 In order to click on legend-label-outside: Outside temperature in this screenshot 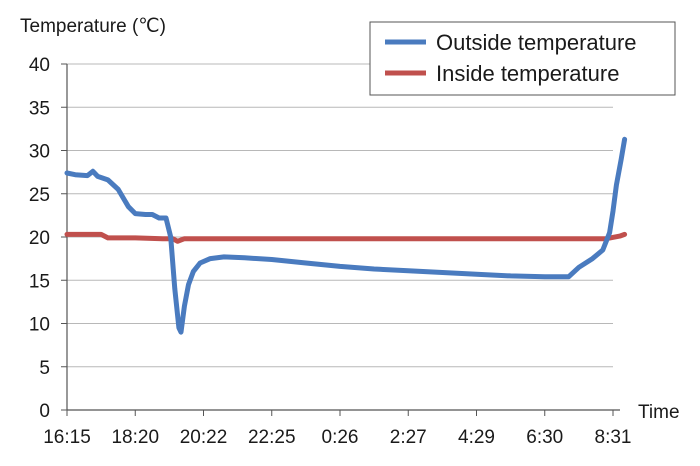, I will do `click(536, 42)`.